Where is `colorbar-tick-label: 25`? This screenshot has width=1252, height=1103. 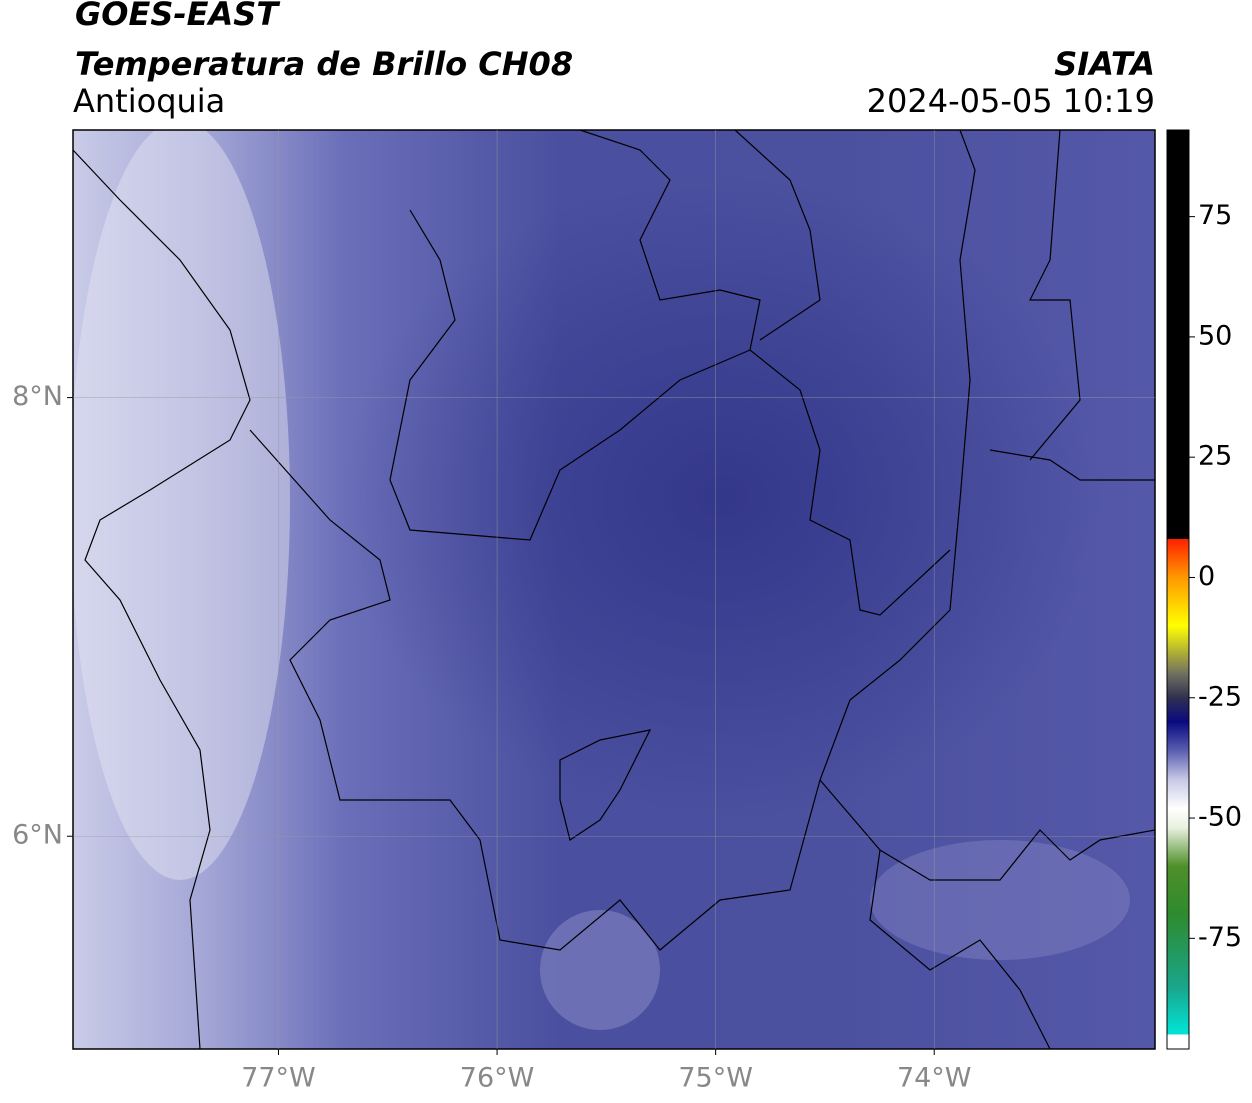
colorbar-tick-label: 25 is located at coordinates (1215, 456).